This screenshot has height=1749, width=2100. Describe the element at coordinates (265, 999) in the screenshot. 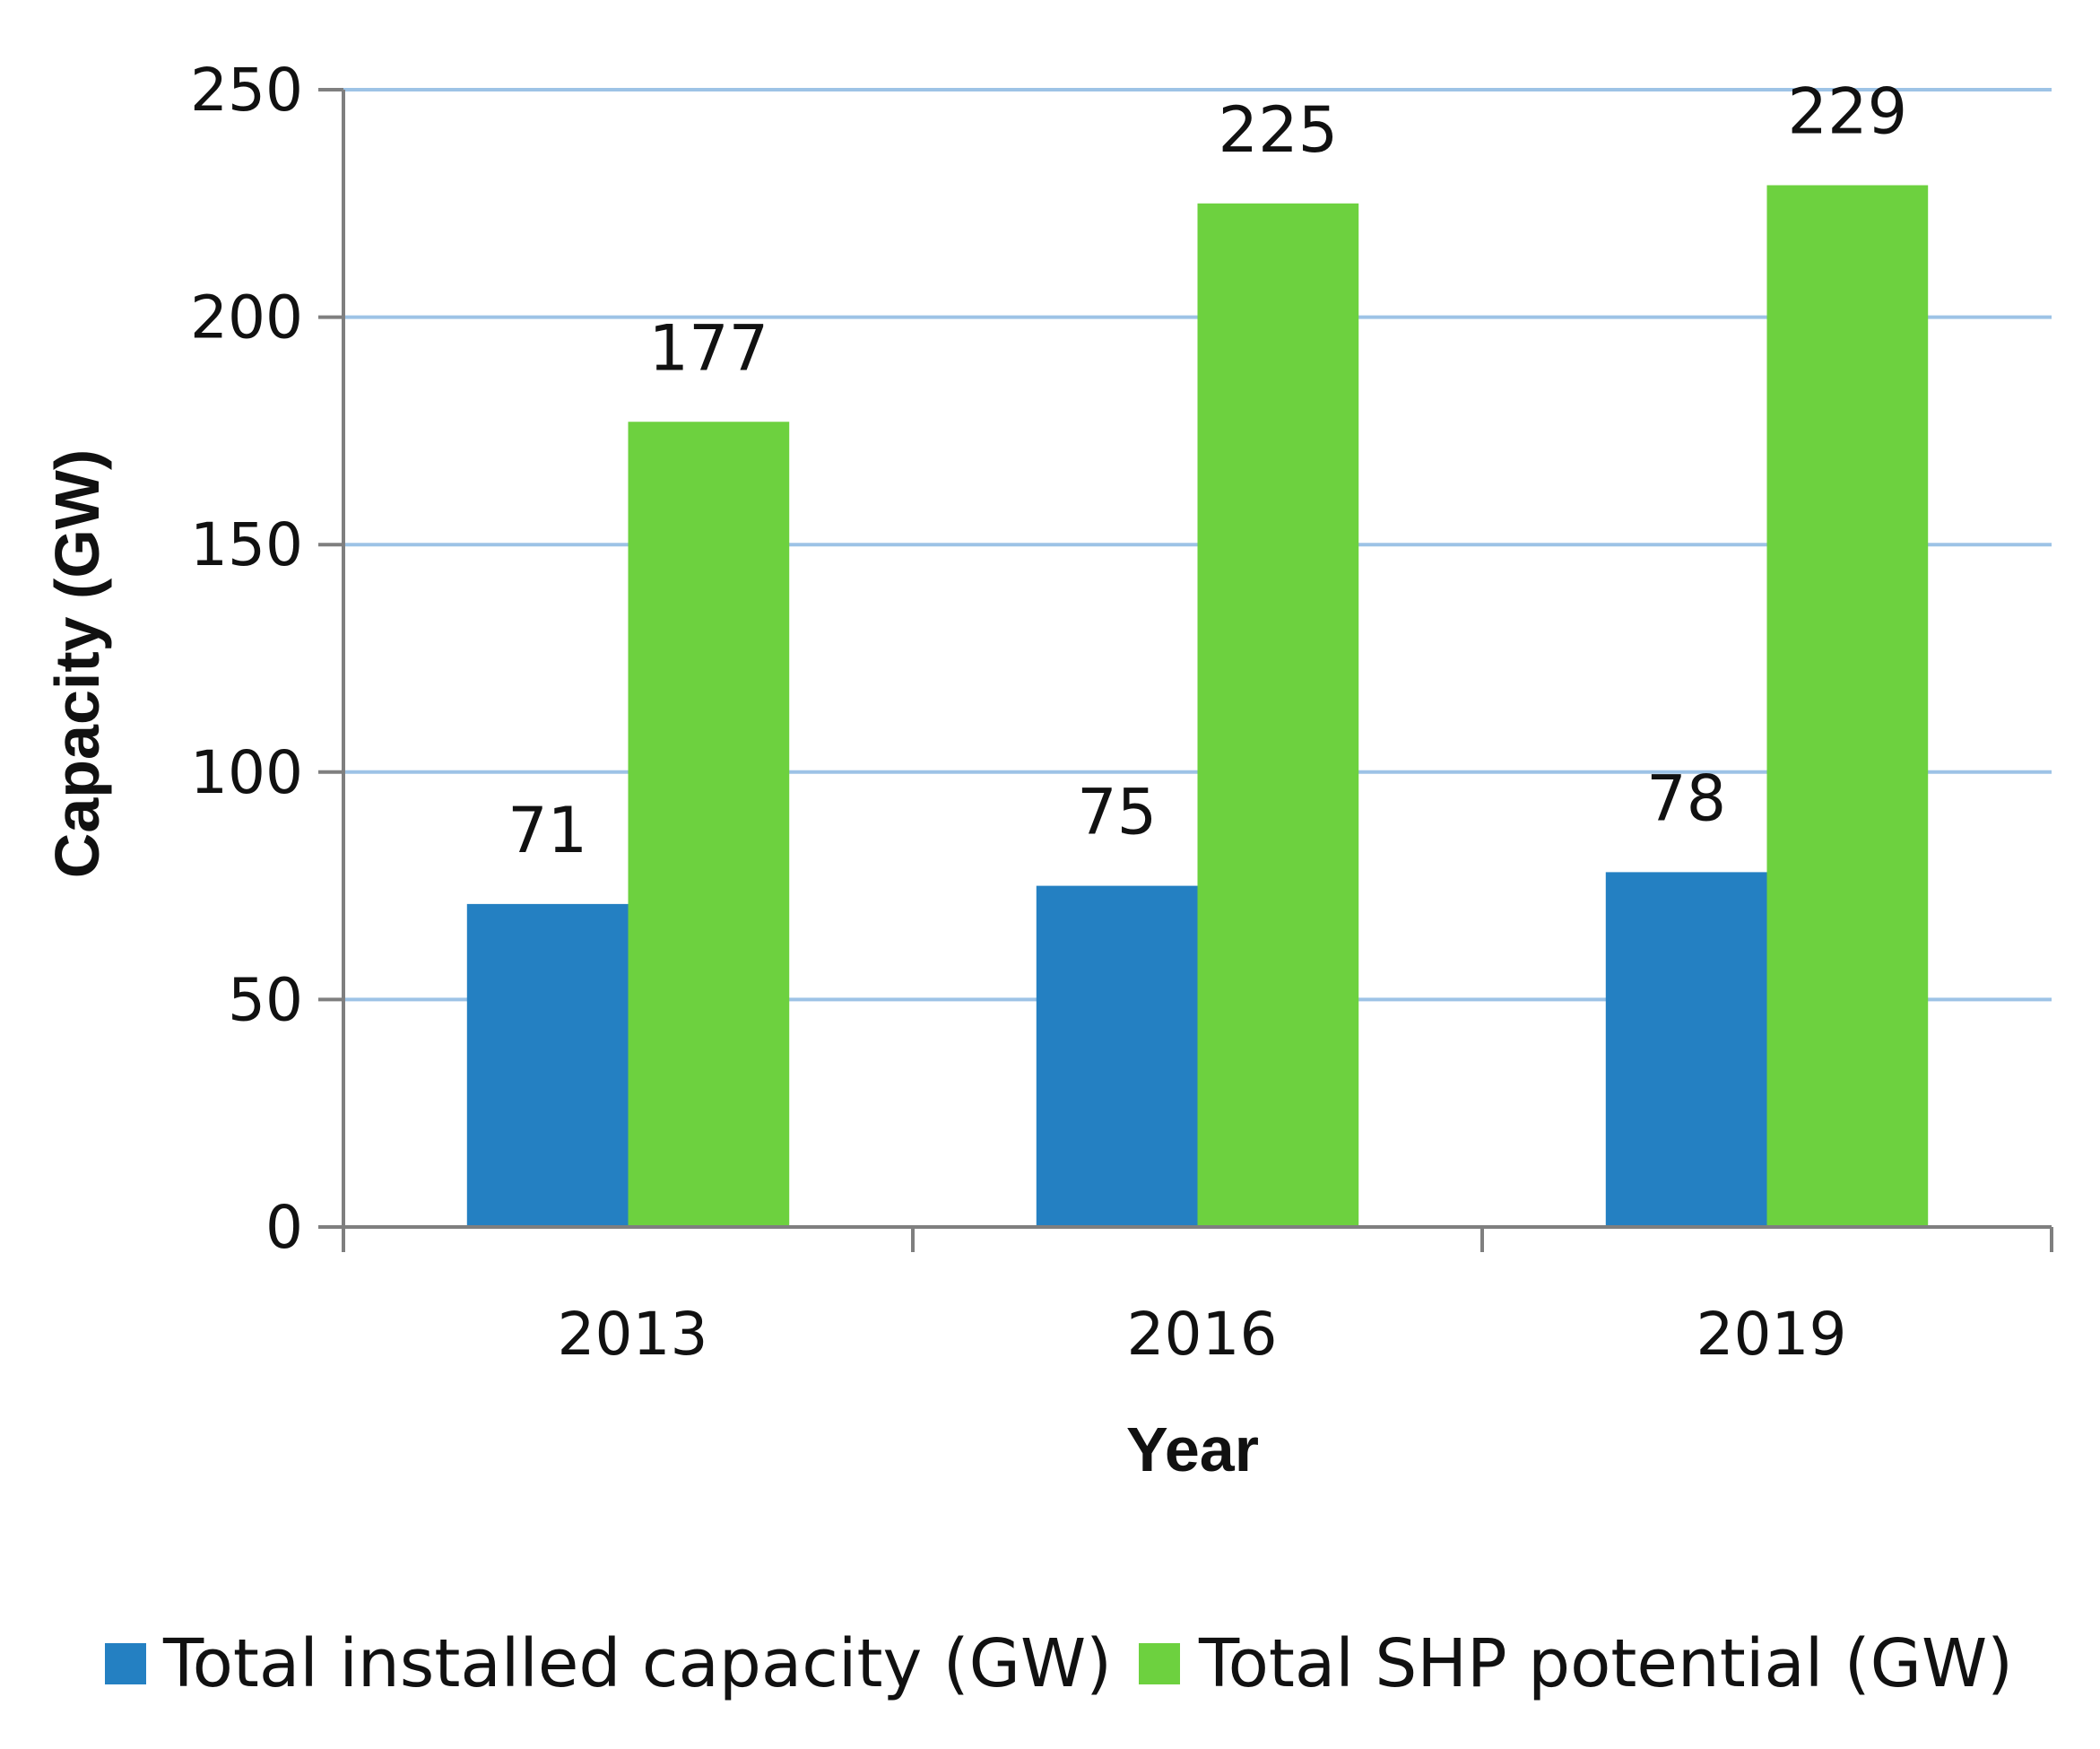

I see `y-tick-label-50: 50` at that location.